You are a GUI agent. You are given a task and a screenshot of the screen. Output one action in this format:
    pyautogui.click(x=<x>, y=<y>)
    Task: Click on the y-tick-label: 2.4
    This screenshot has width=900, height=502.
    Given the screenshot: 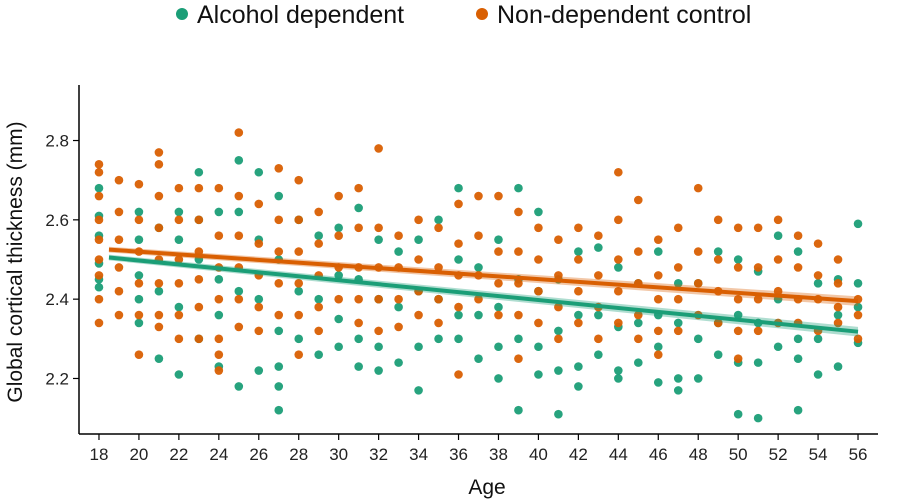 What is the action you would take?
    pyautogui.click(x=57, y=299)
    